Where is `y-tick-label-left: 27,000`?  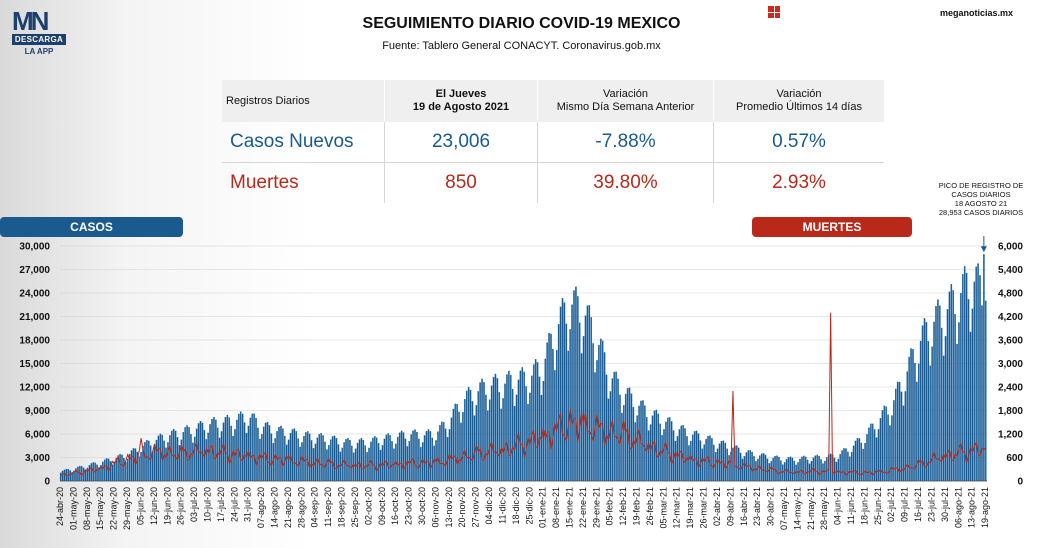
y-tick-label-left: 27,000 is located at coordinates (34, 270).